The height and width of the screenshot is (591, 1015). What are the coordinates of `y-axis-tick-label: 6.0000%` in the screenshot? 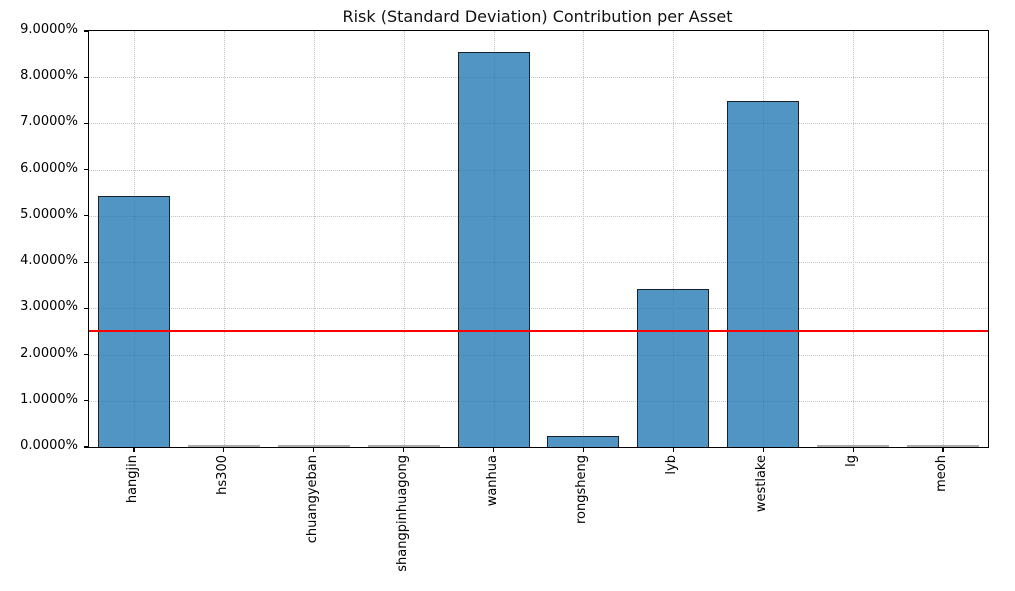 It's located at (49, 168).